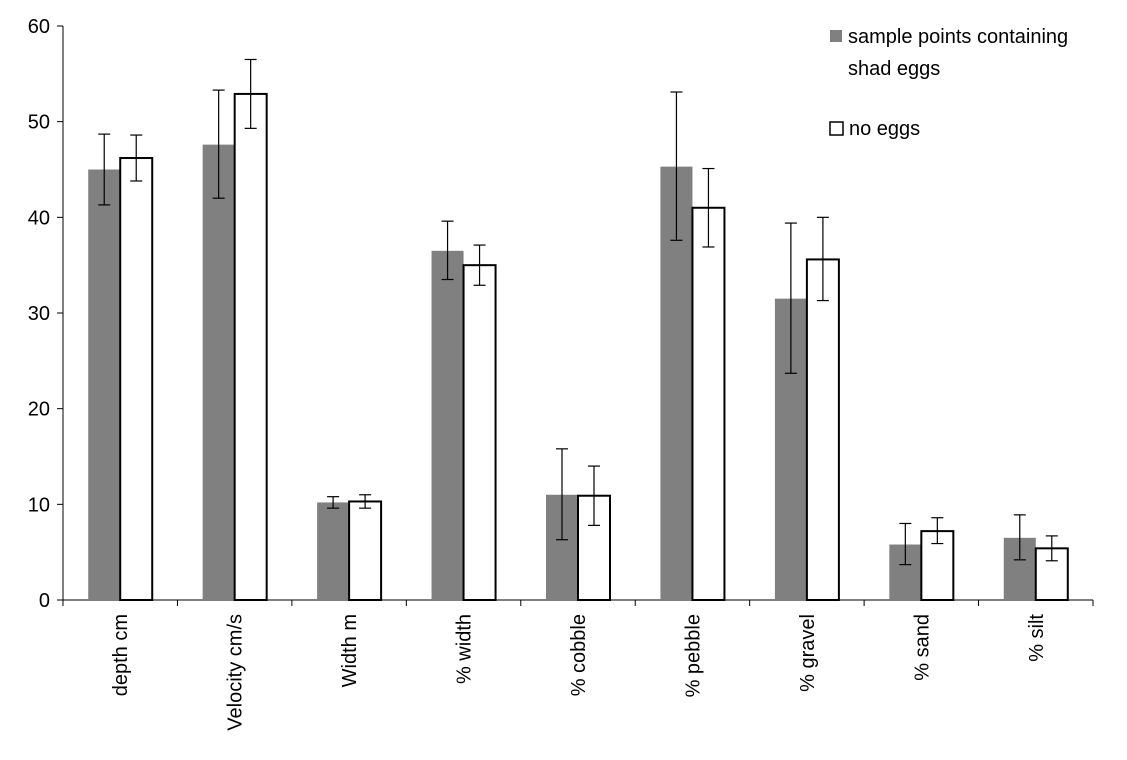 The image size is (1127, 760). Describe the element at coordinates (958, 37) in the screenshot. I see `legend-label-shad-eggs-line1: sample points containing` at that location.